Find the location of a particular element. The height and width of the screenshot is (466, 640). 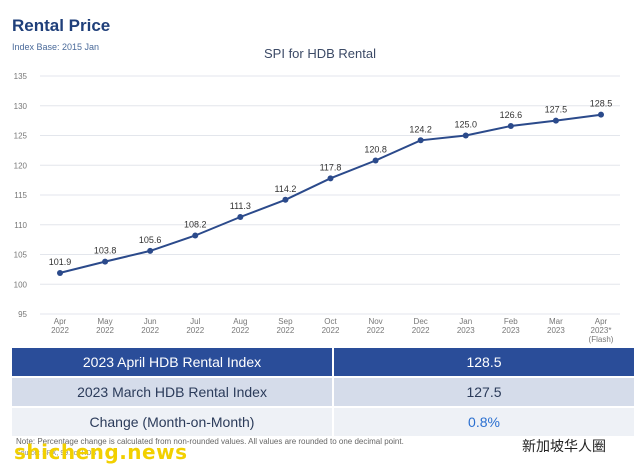

y-tick-label: 100 is located at coordinates (21, 284).